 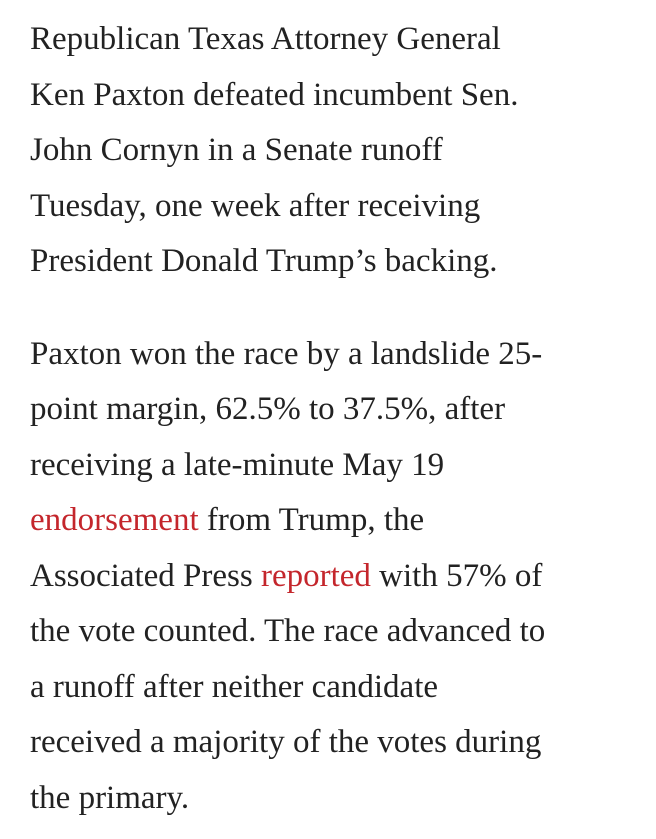 I want to click on text-line: President Donald Trump’s backing., so click(x=343, y=262).